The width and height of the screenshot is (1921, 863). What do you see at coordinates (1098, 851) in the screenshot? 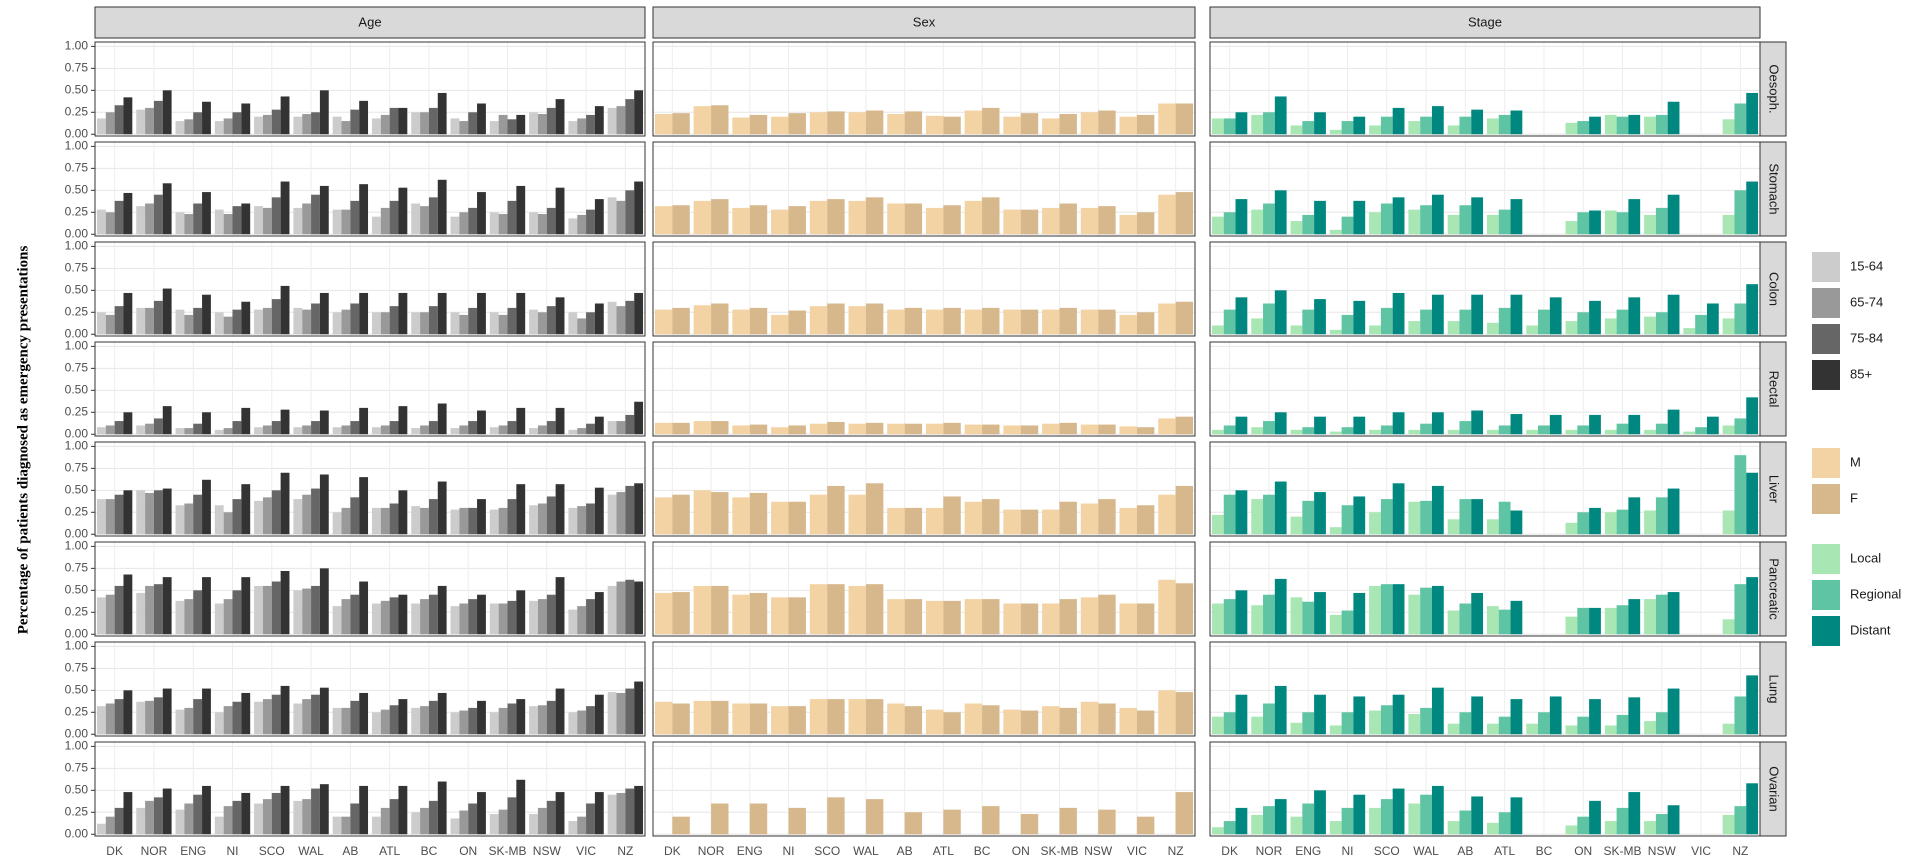
I see `x-tick-label: NSW` at bounding box center [1098, 851].